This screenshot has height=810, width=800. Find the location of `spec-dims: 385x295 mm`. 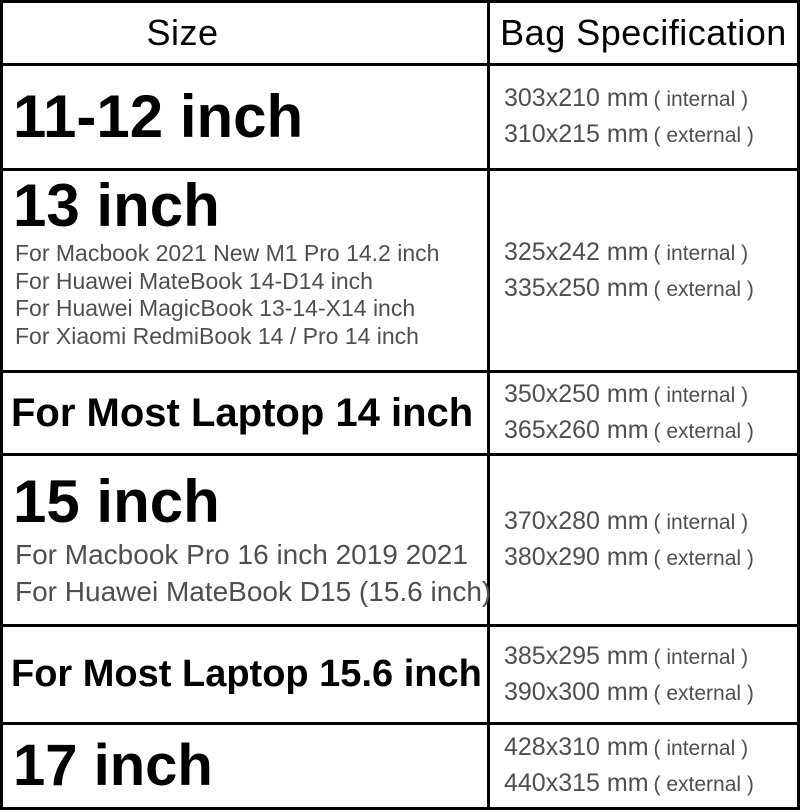

spec-dims: 385x295 mm is located at coordinates (576, 655).